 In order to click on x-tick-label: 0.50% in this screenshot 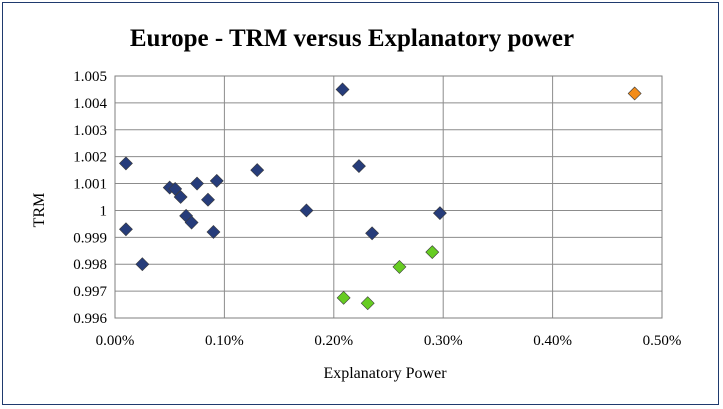, I will do `click(662, 341)`.